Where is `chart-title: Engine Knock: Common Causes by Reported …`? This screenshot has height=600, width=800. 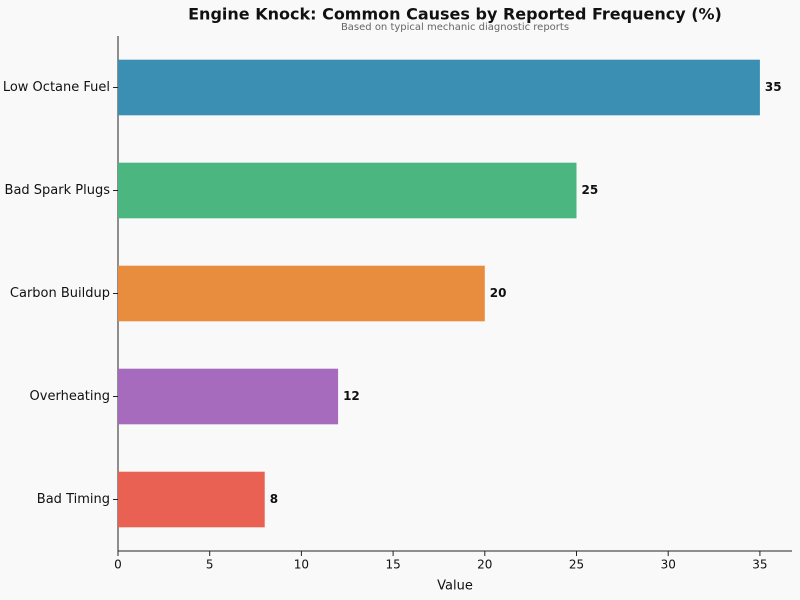 chart-title: Engine Knock: Common Causes by Reported … is located at coordinates (455, 14).